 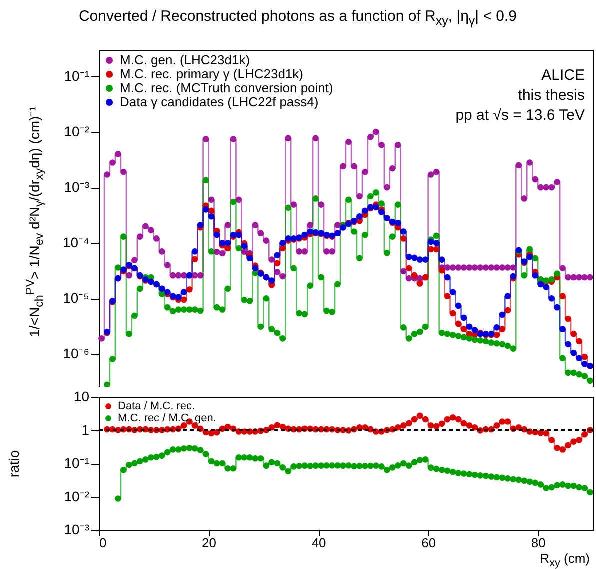 I want to click on annotation: pp at √s = 13.6 TeV, so click(x=520, y=115).